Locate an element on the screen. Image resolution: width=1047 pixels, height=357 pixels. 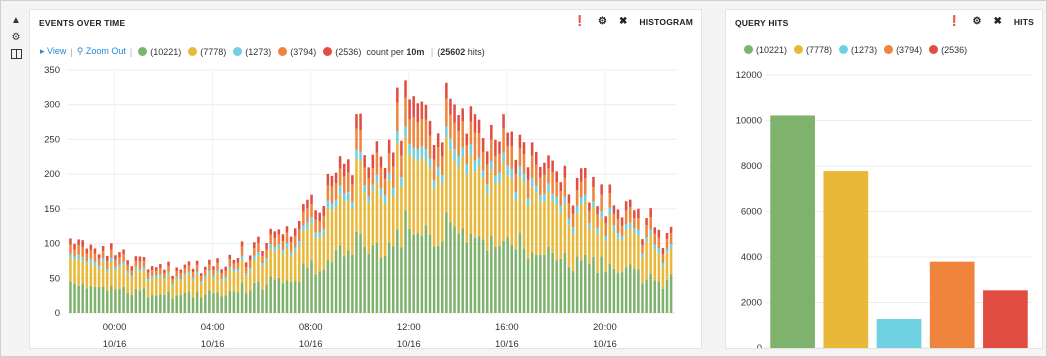
legend-dot is located at coordinates (283, 51).